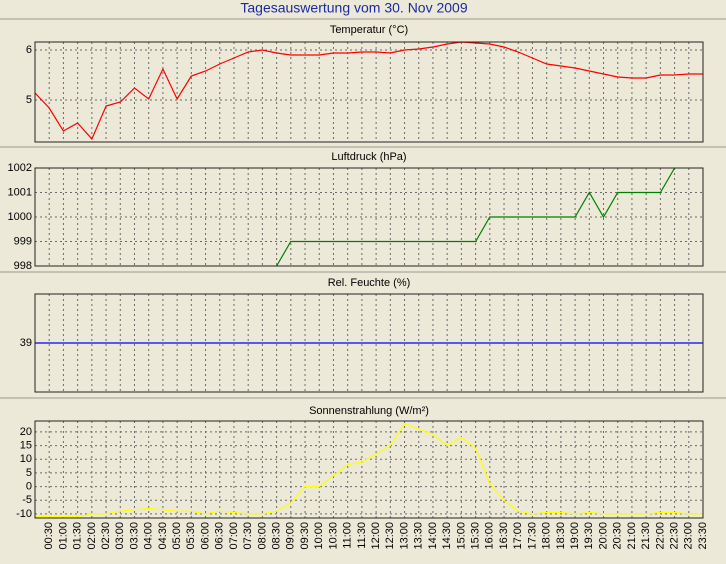  Describe the element at coordinates (547, 536) in the screenshot. I see `x-tick-label: 18:00` at that location.